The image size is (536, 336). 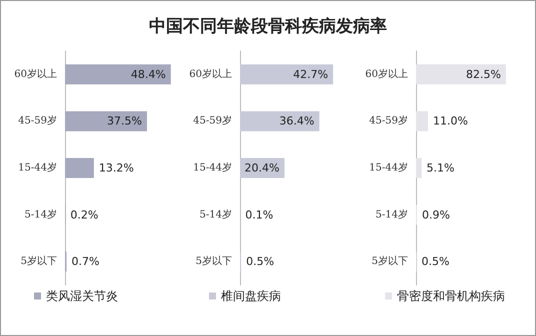 I want to click on data-label: 36.4%, so click(x=297, y=121).